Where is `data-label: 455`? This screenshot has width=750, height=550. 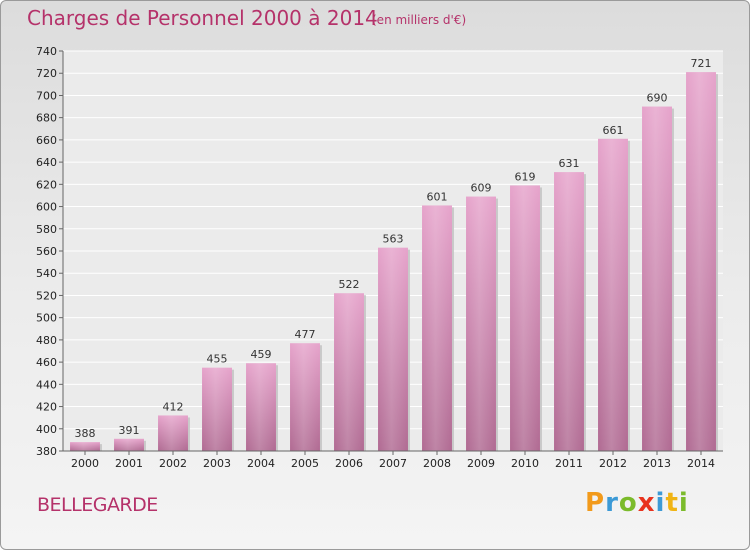
data-label: 455 is located at coordinates (217, 359).